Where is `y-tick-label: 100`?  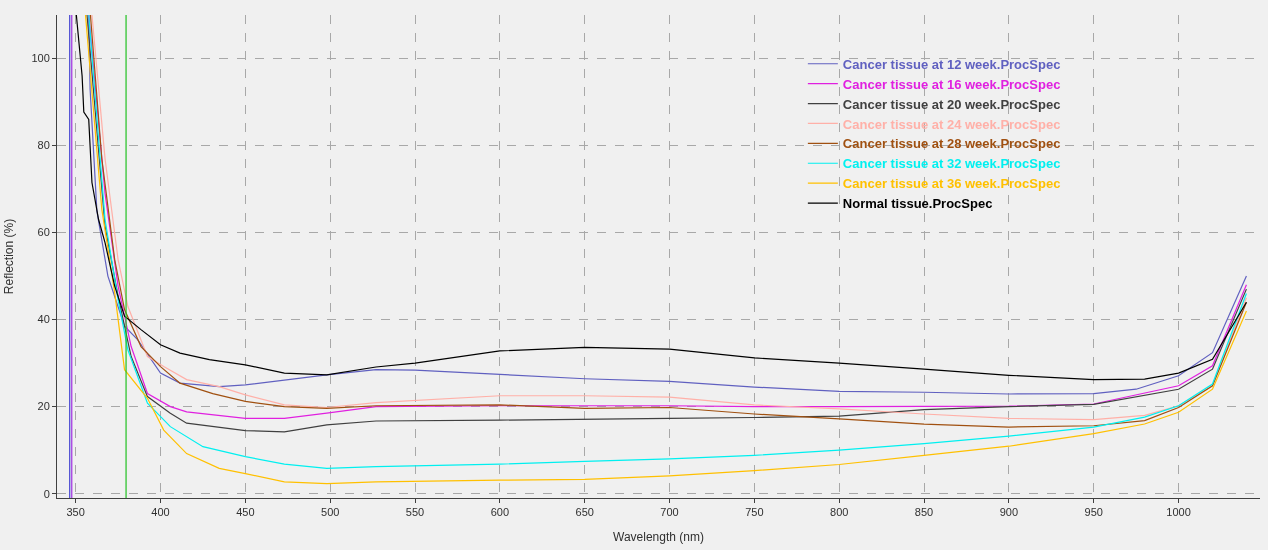
y-tick-label: 100 is located at coordinates (40, 58).